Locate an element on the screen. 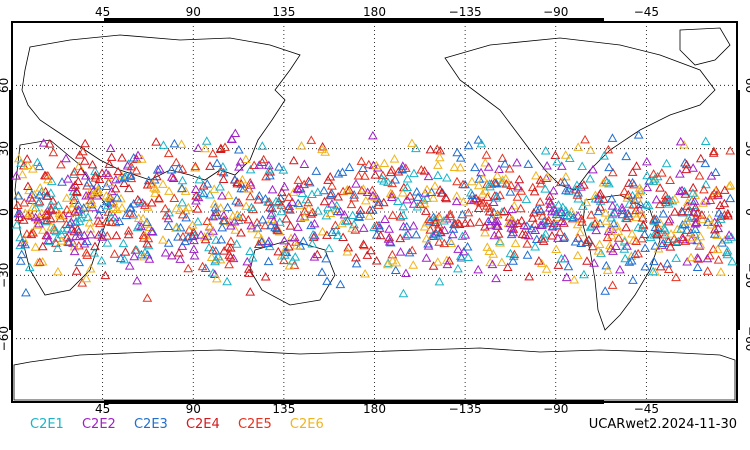  left-edge-bar is located at coordinates (10, 210).